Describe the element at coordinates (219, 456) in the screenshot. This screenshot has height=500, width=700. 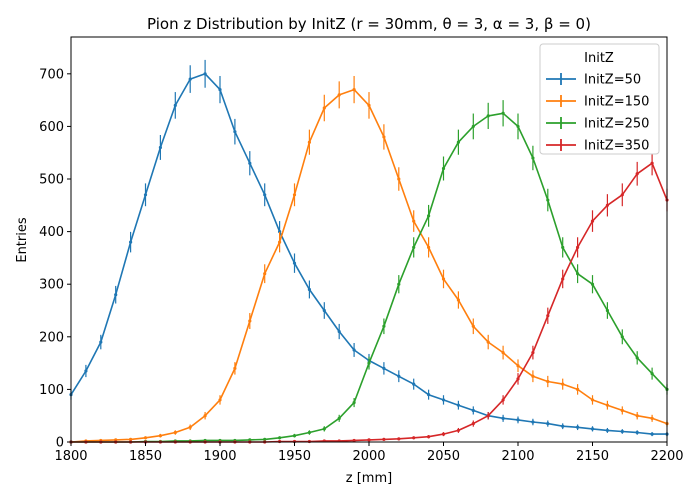
I see `x-tick-label: 1900` at that location.